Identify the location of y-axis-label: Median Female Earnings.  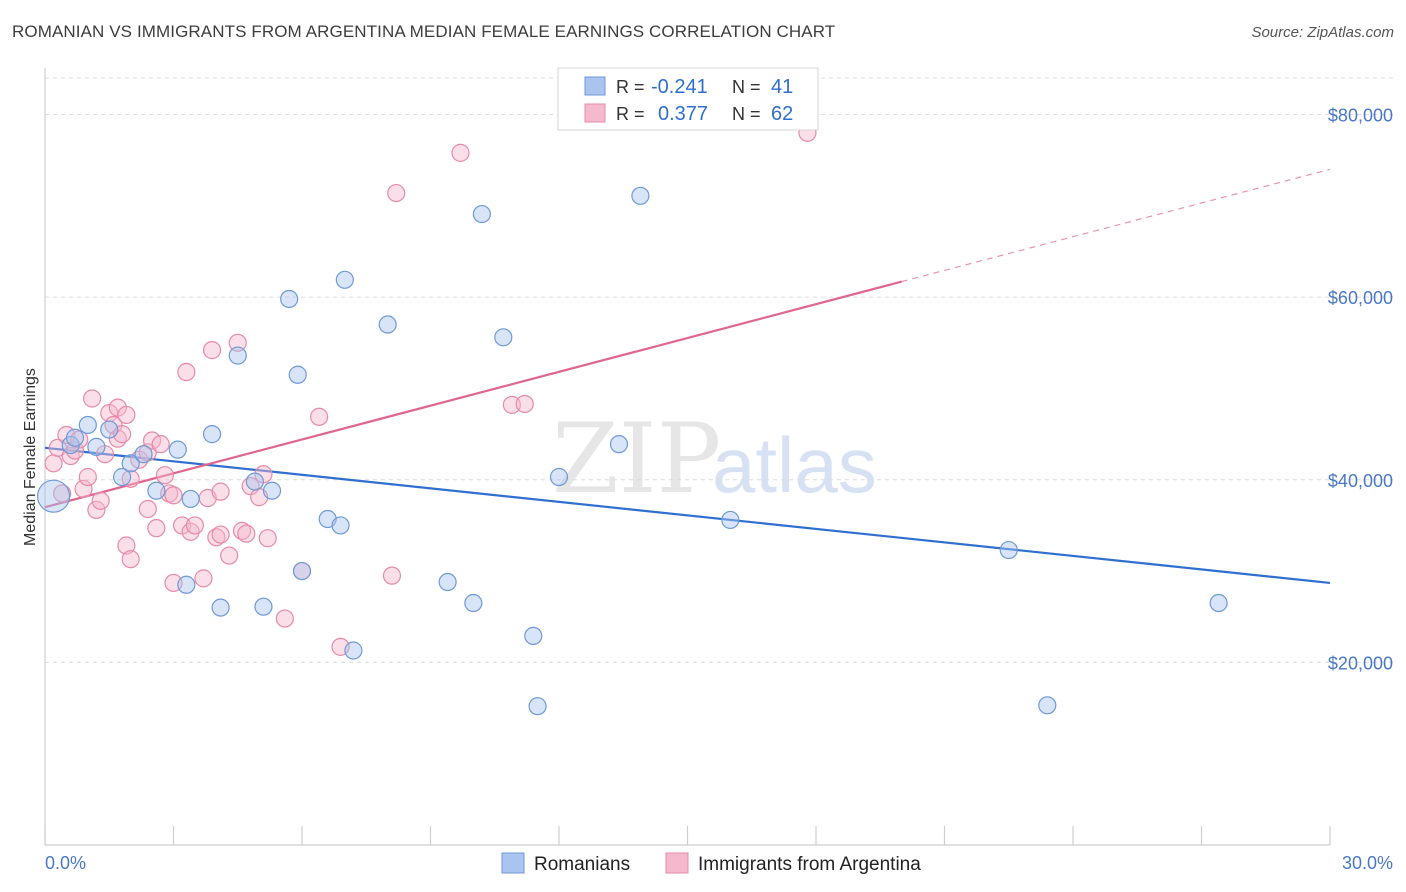
(30, 457).